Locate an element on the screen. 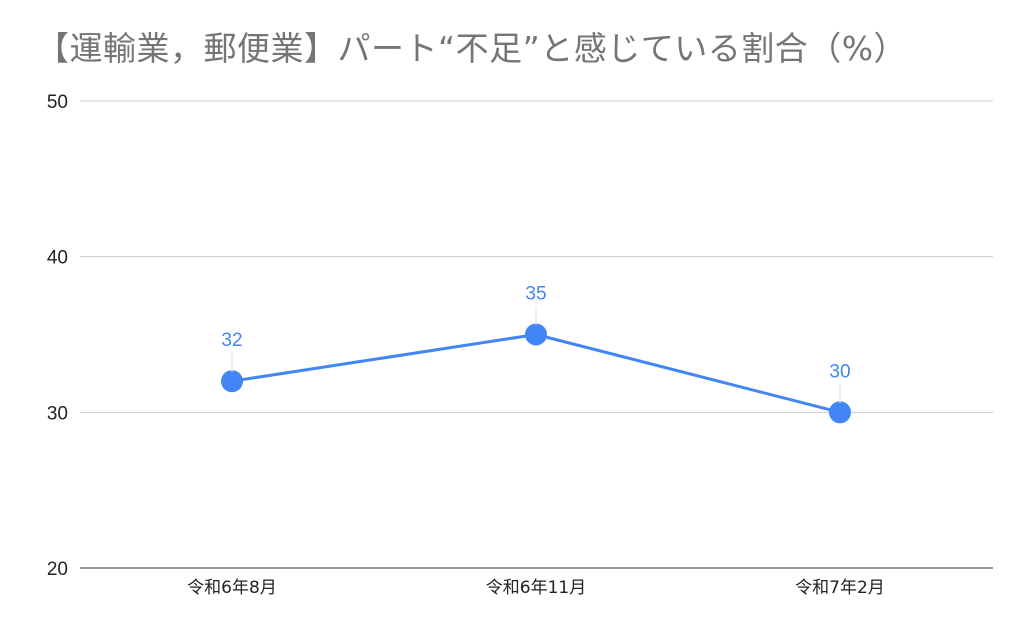  data-labels: 32 35 30 is located at coordinates (536, 344).